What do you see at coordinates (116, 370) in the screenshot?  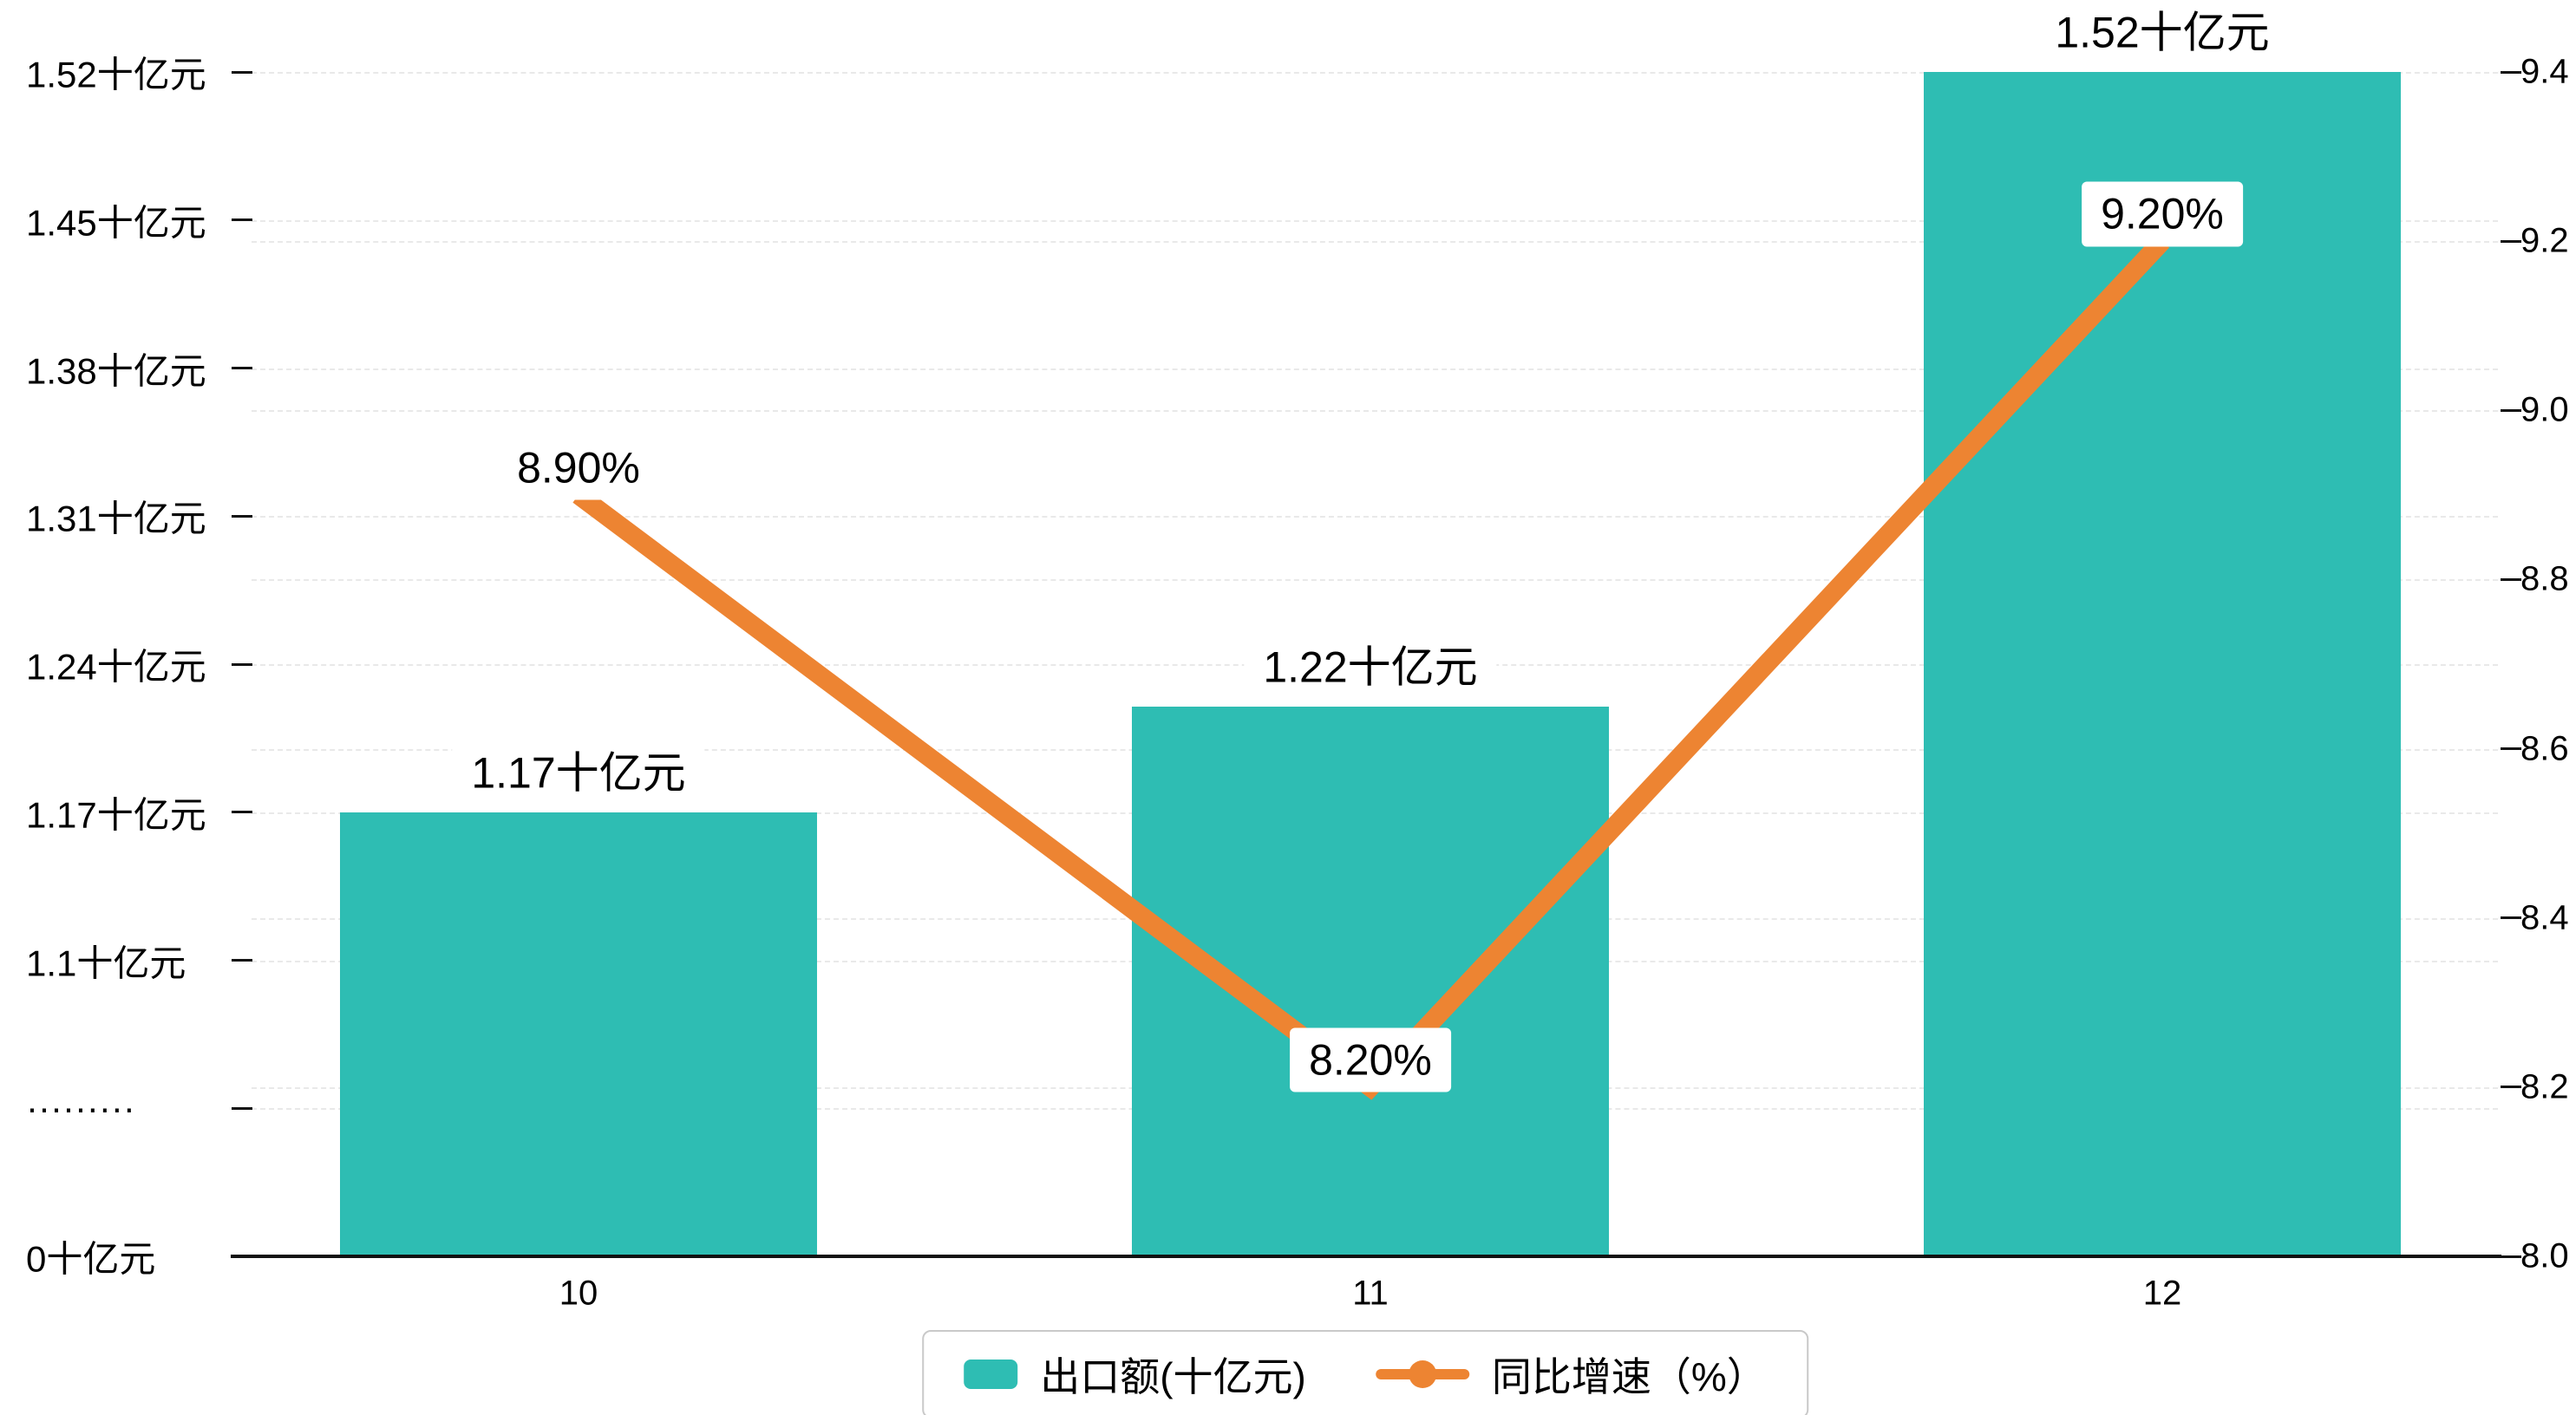 I see `left-axis-label: 1.38十亿元` at bounding box center [116, 370].